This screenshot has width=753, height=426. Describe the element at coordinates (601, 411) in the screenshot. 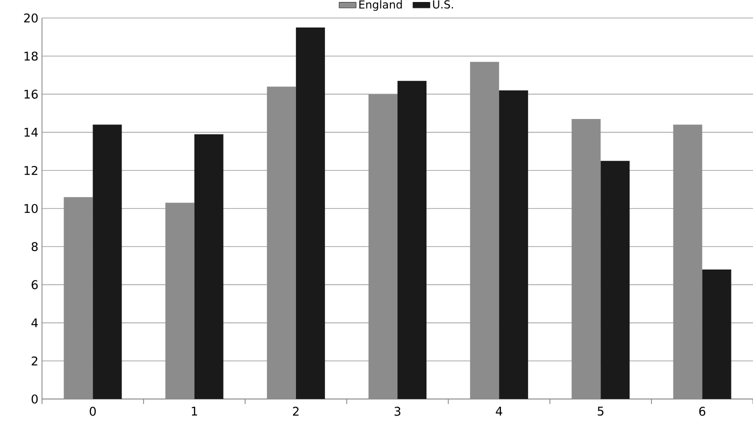

I see `x-tick-label: 5` at that location.